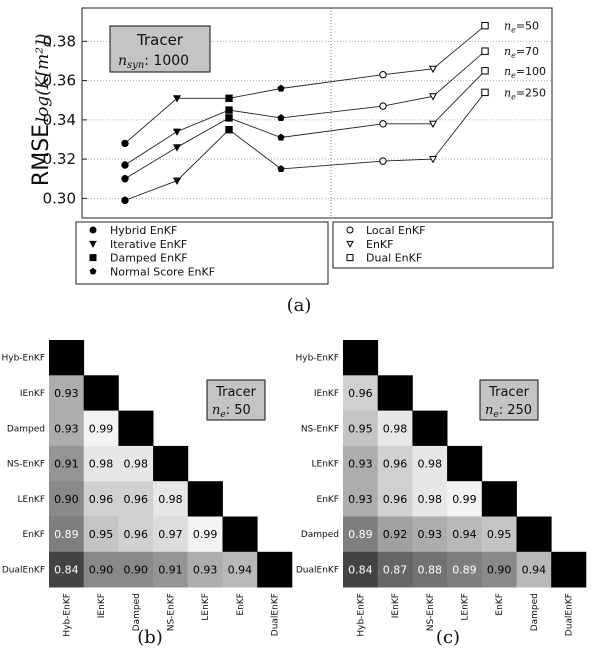  I want to click on heatmap-row-label: NS-EnKF, so click(26, 465).